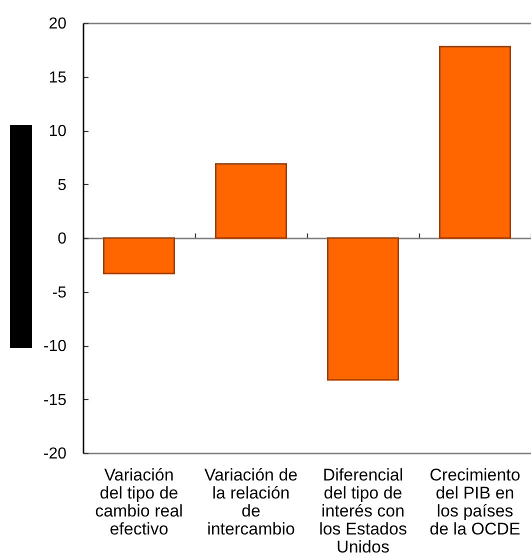 This screenshot has height=560, width=531. What do you see at coordinates (57, 131) in the screenshot?
I see `y-tick-label: 10` at bounding box center [57, 131].